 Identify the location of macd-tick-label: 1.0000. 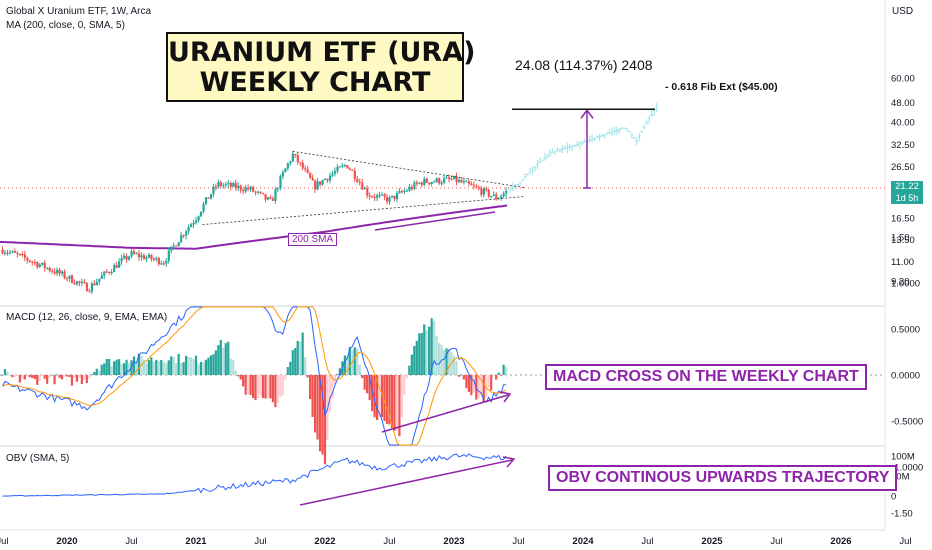
(905, 284).